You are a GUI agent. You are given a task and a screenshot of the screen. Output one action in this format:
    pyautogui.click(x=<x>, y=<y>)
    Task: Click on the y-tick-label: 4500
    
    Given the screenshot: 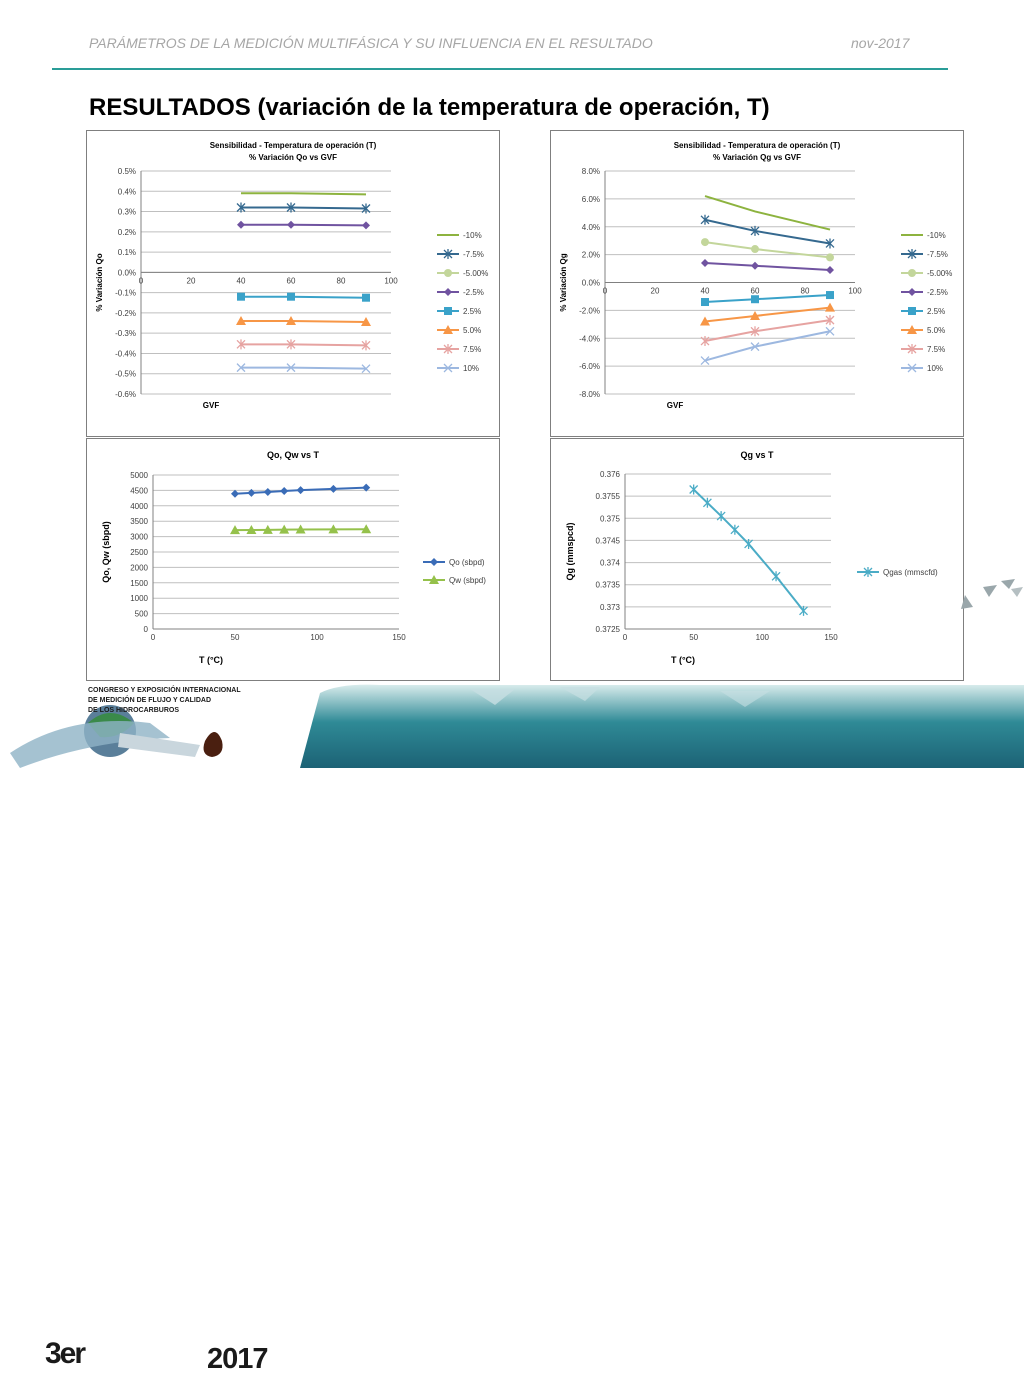 What is the action you would take?
    pyautogui.click(x=139, y=490)
    